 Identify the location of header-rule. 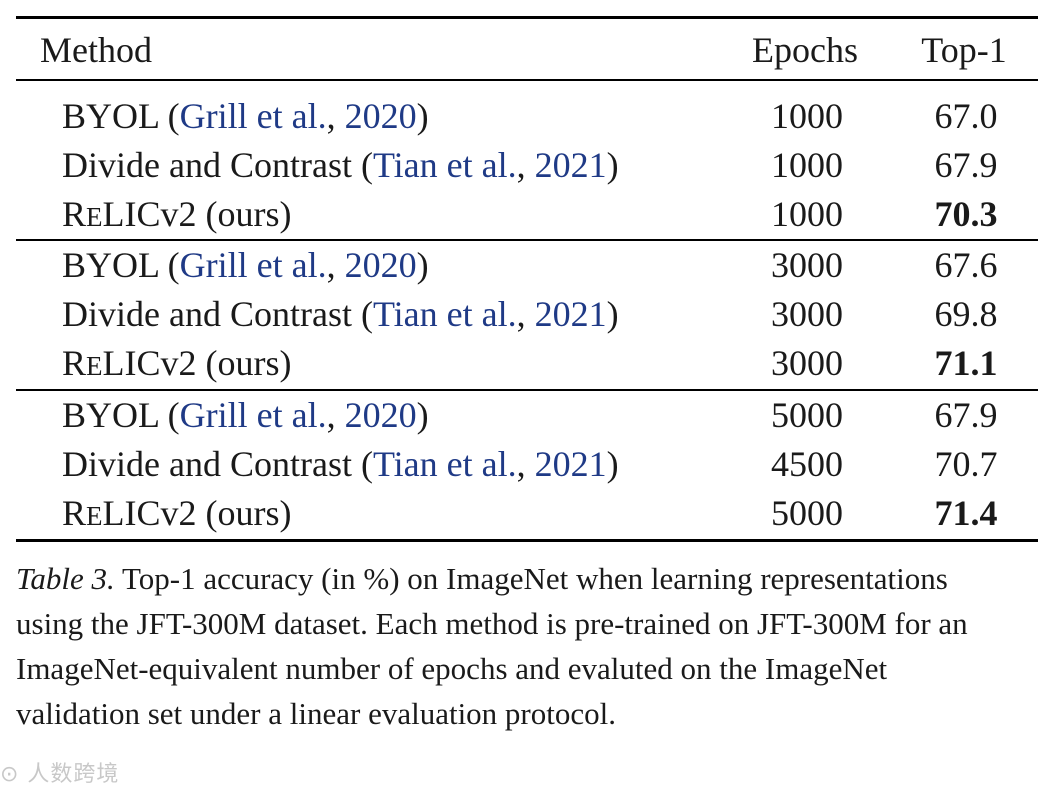
(527, 80).